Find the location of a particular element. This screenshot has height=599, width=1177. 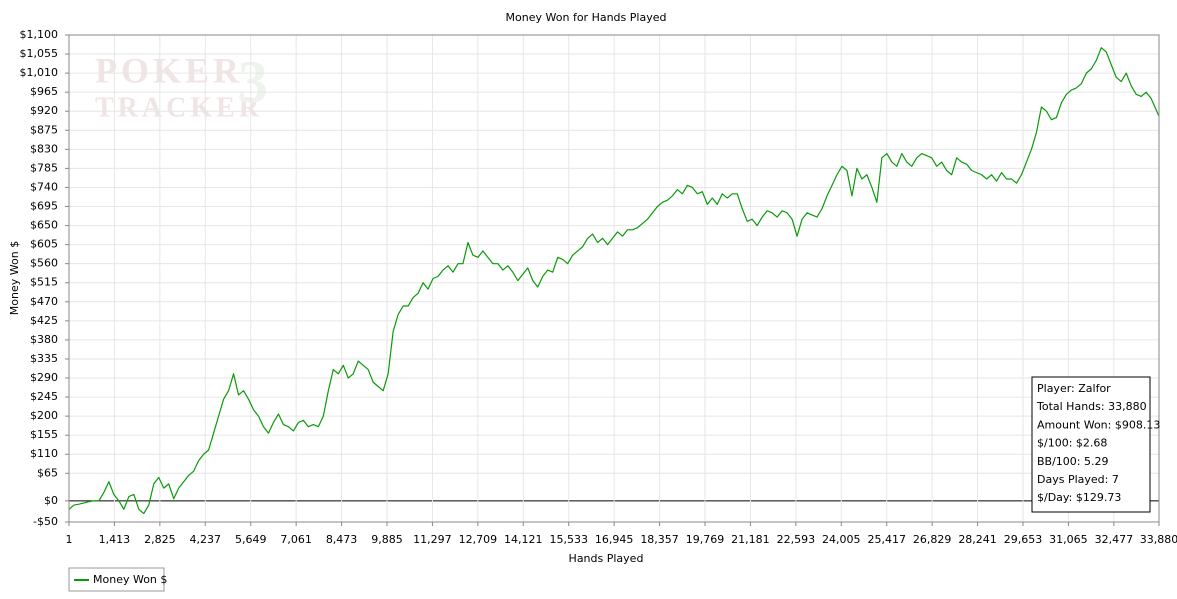

x-tick-label: 1 is located at coordinates (69, 539).